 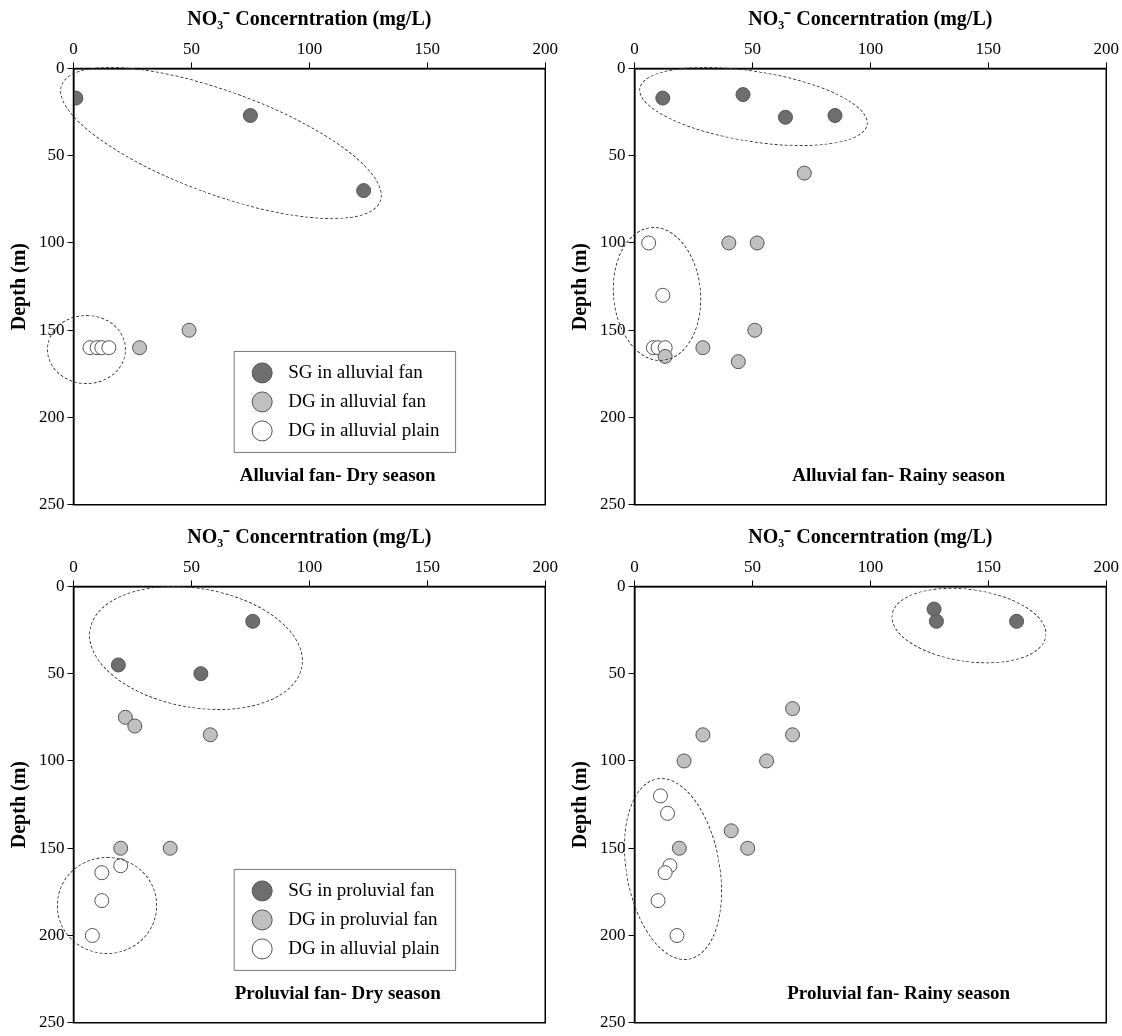 What do you see at coordinates (899, 993) in the screenshot?
I see `annotation: Proluvial fan- Rainy season` at bounding box center [899, 993].